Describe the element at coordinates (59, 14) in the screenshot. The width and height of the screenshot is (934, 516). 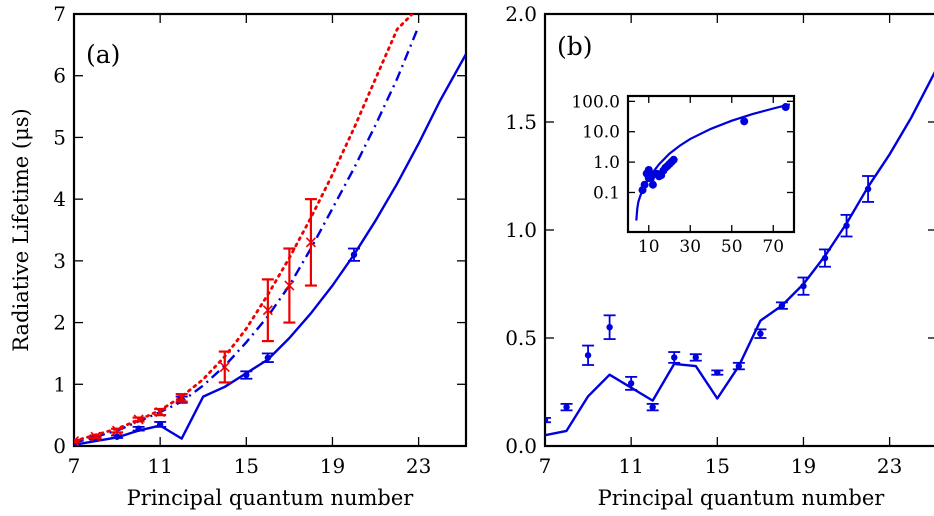
I see `panel-a-ytick-label: 7` at that location.